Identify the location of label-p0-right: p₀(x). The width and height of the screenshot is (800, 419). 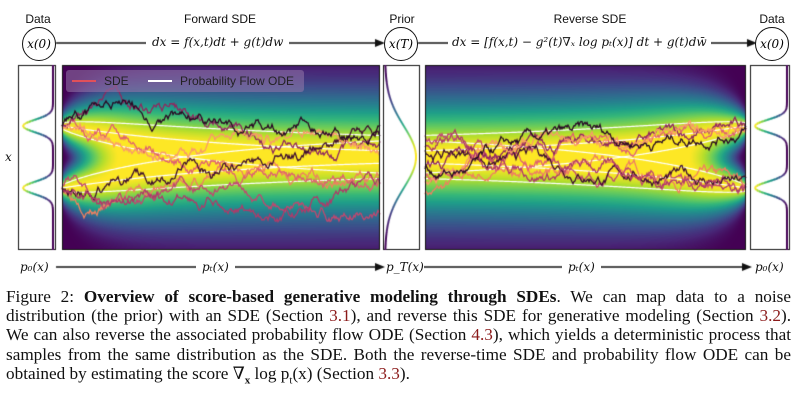
(769, 267).